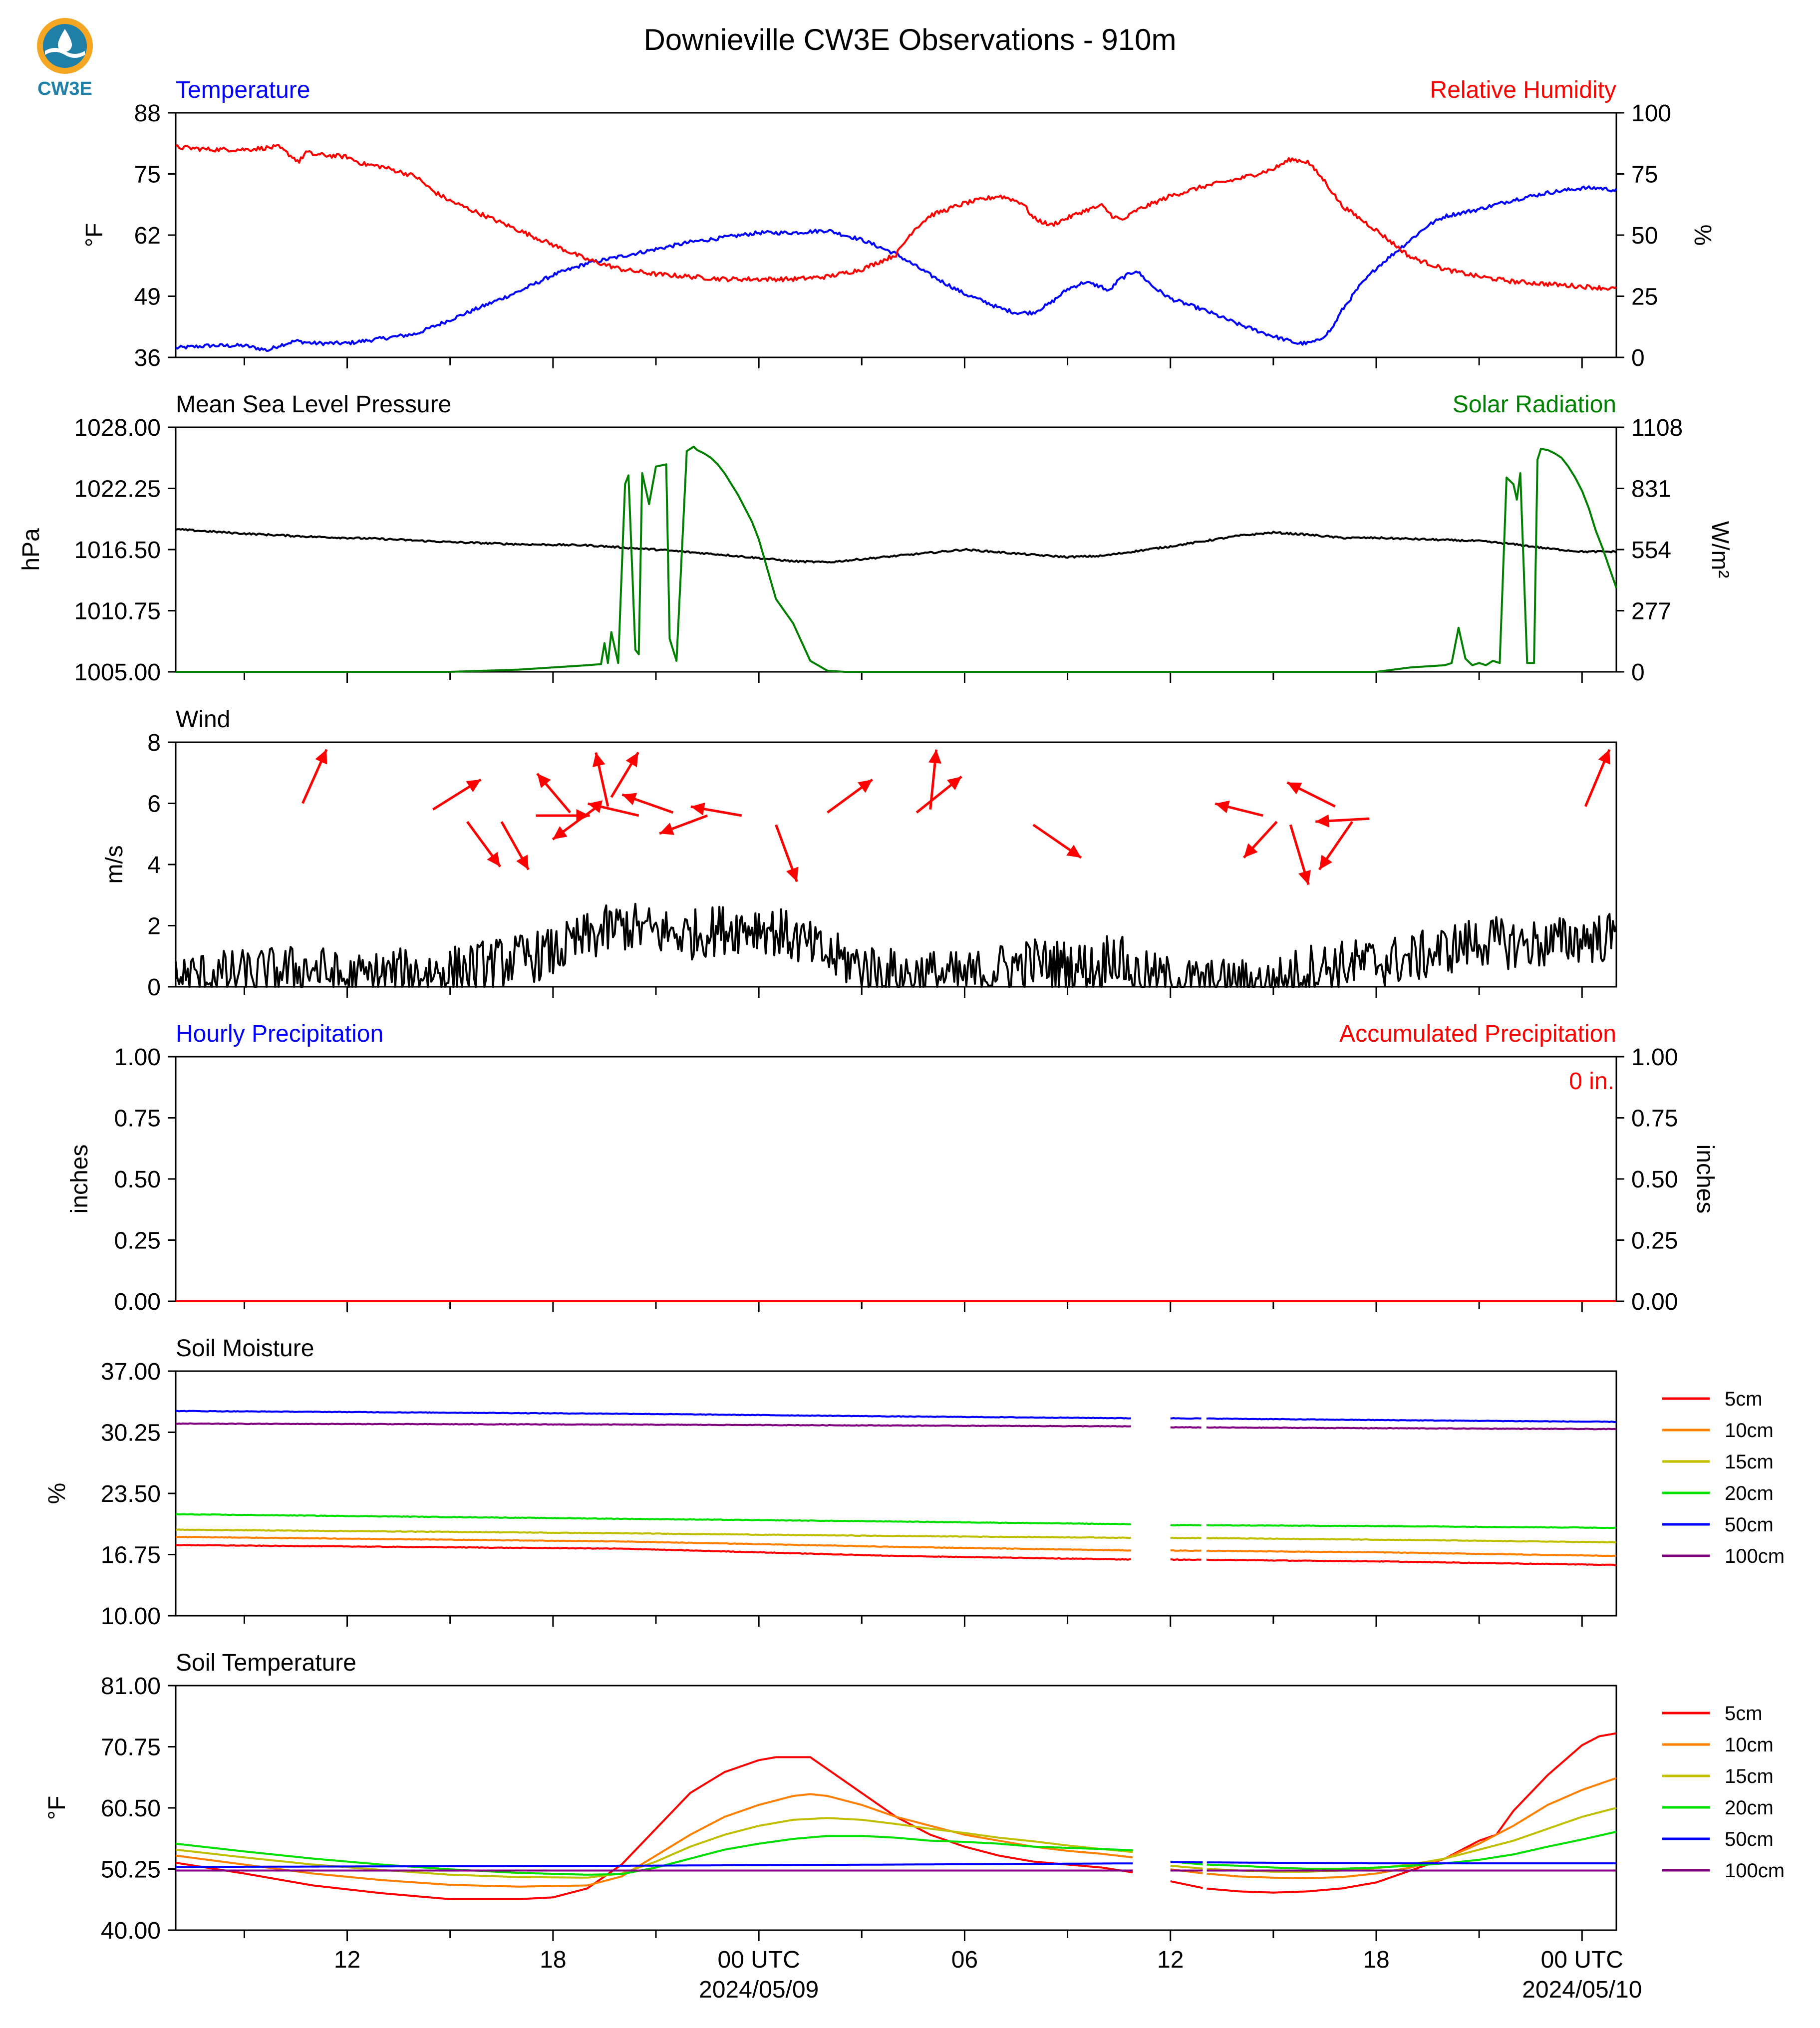 The width and height of the screenshot is (1820, 2028). What do you see at coordinates (117, 428) in the screenshot?
I see `y-tick-label: 1028.00` at bounding box center [117, 428].